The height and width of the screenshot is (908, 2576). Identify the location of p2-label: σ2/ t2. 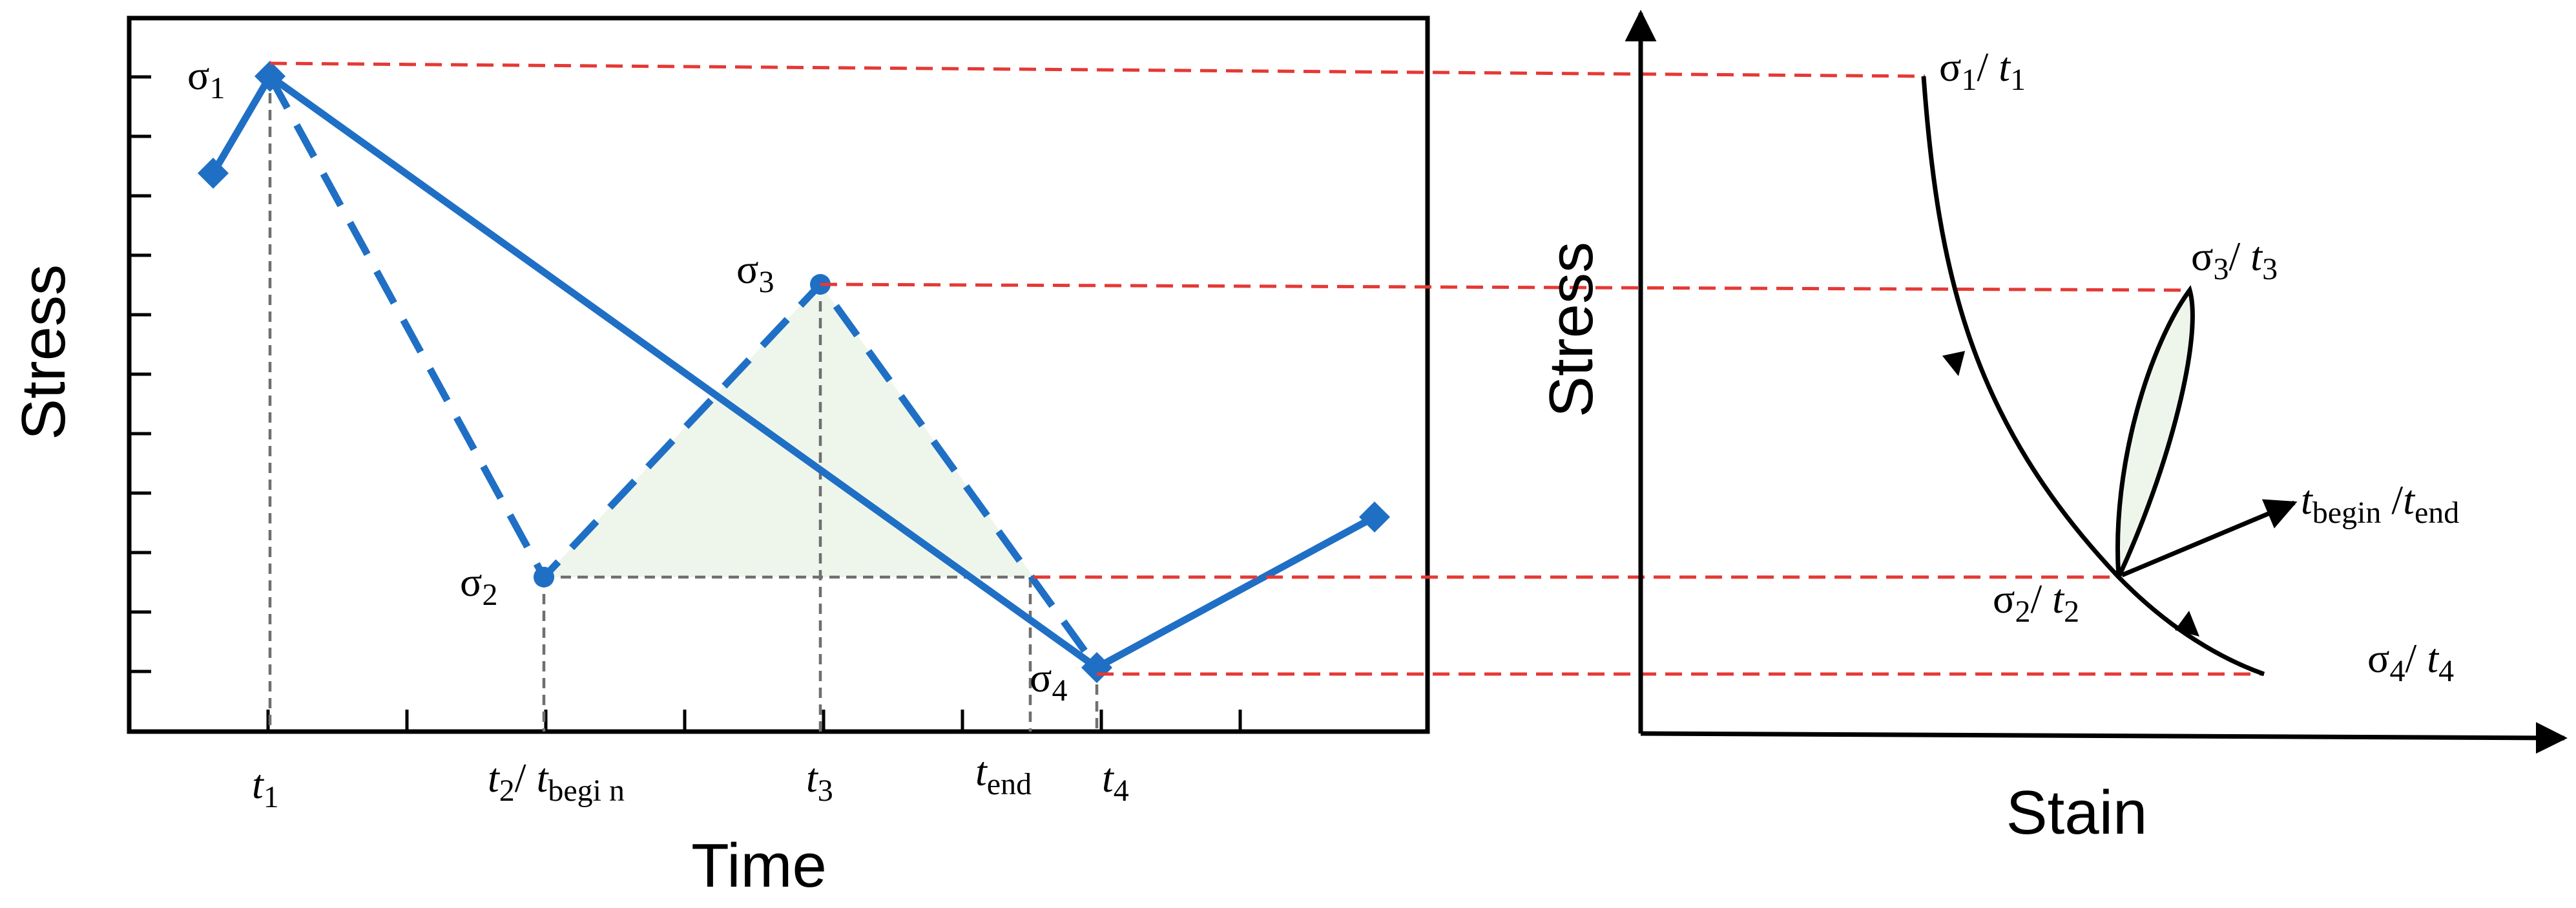
(2036, 602).